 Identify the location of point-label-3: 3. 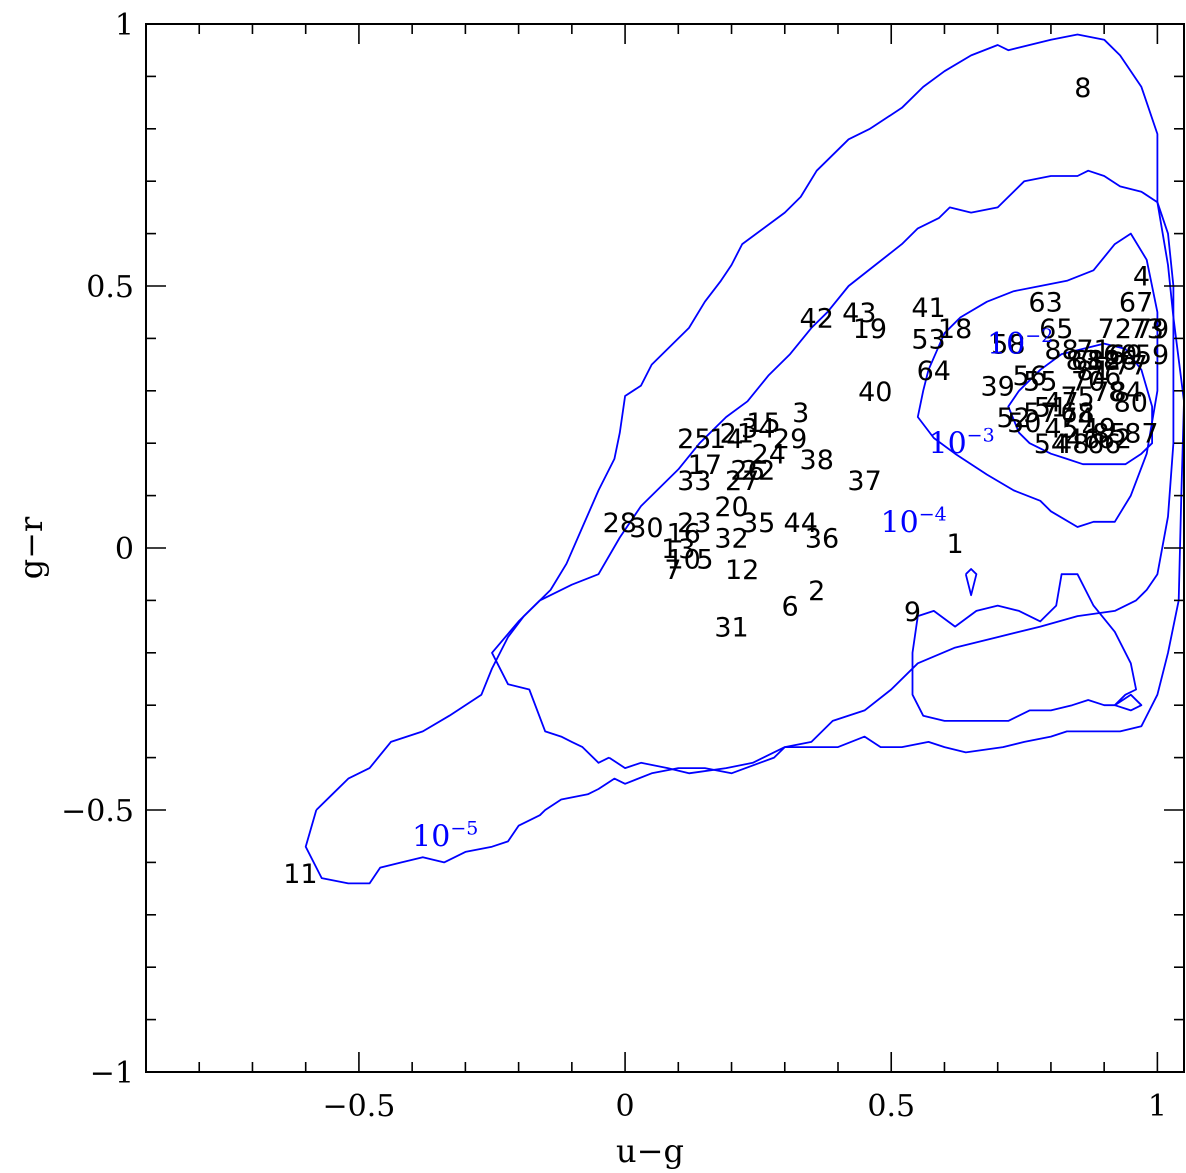
(800, 413).